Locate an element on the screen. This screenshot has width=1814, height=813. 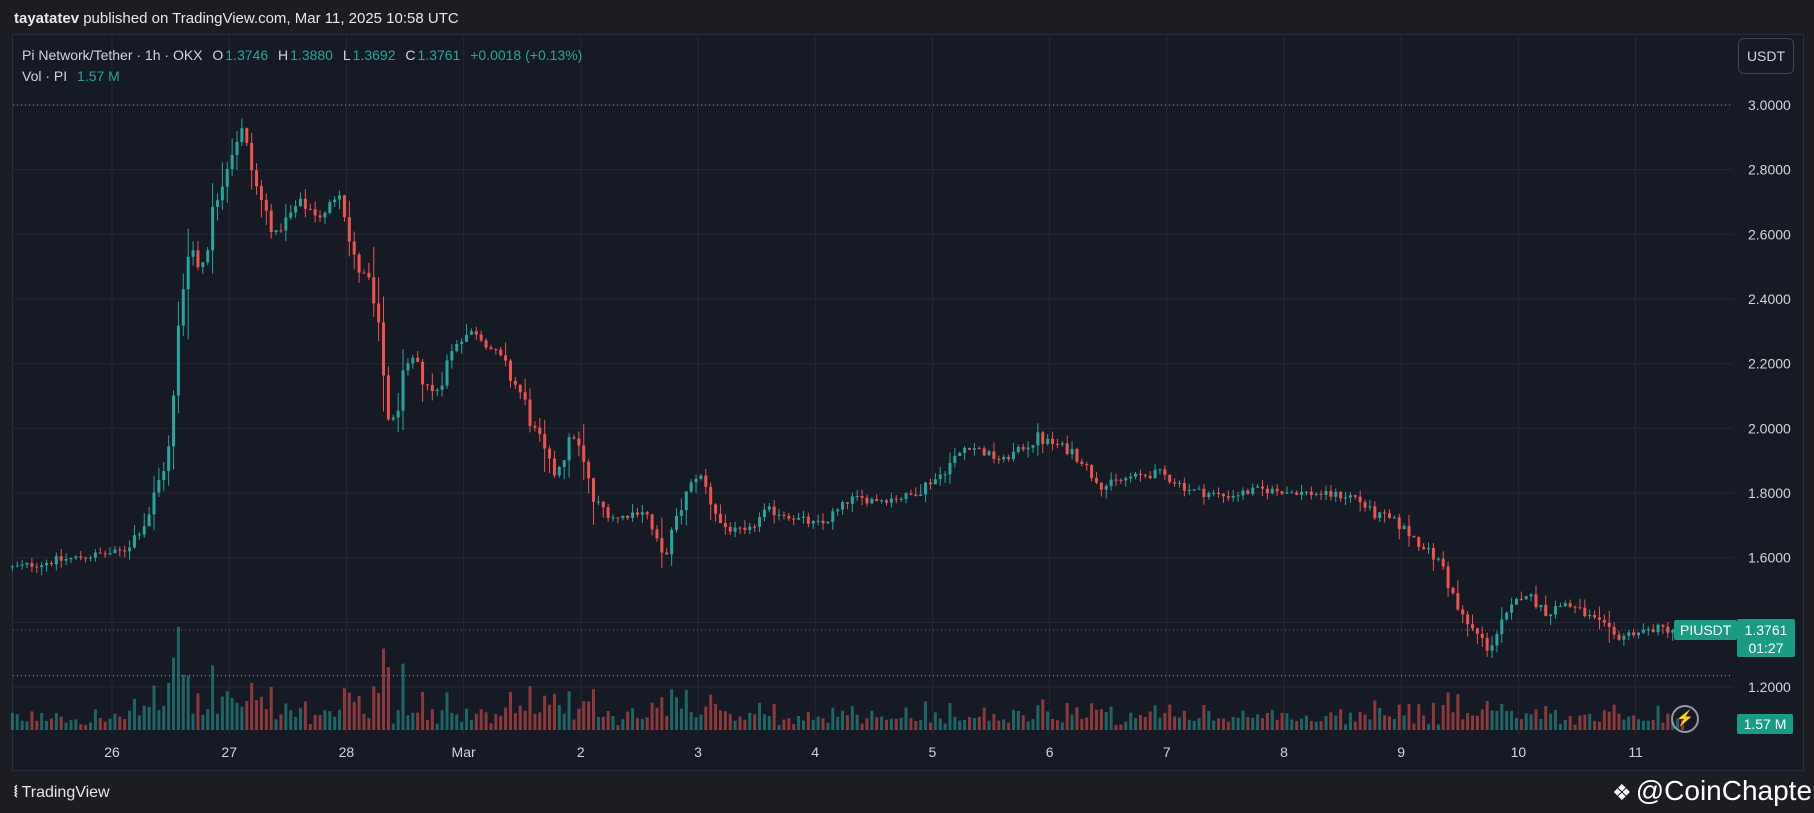
lightning-icon: ⚡ is located at coordinates (1685, 719).